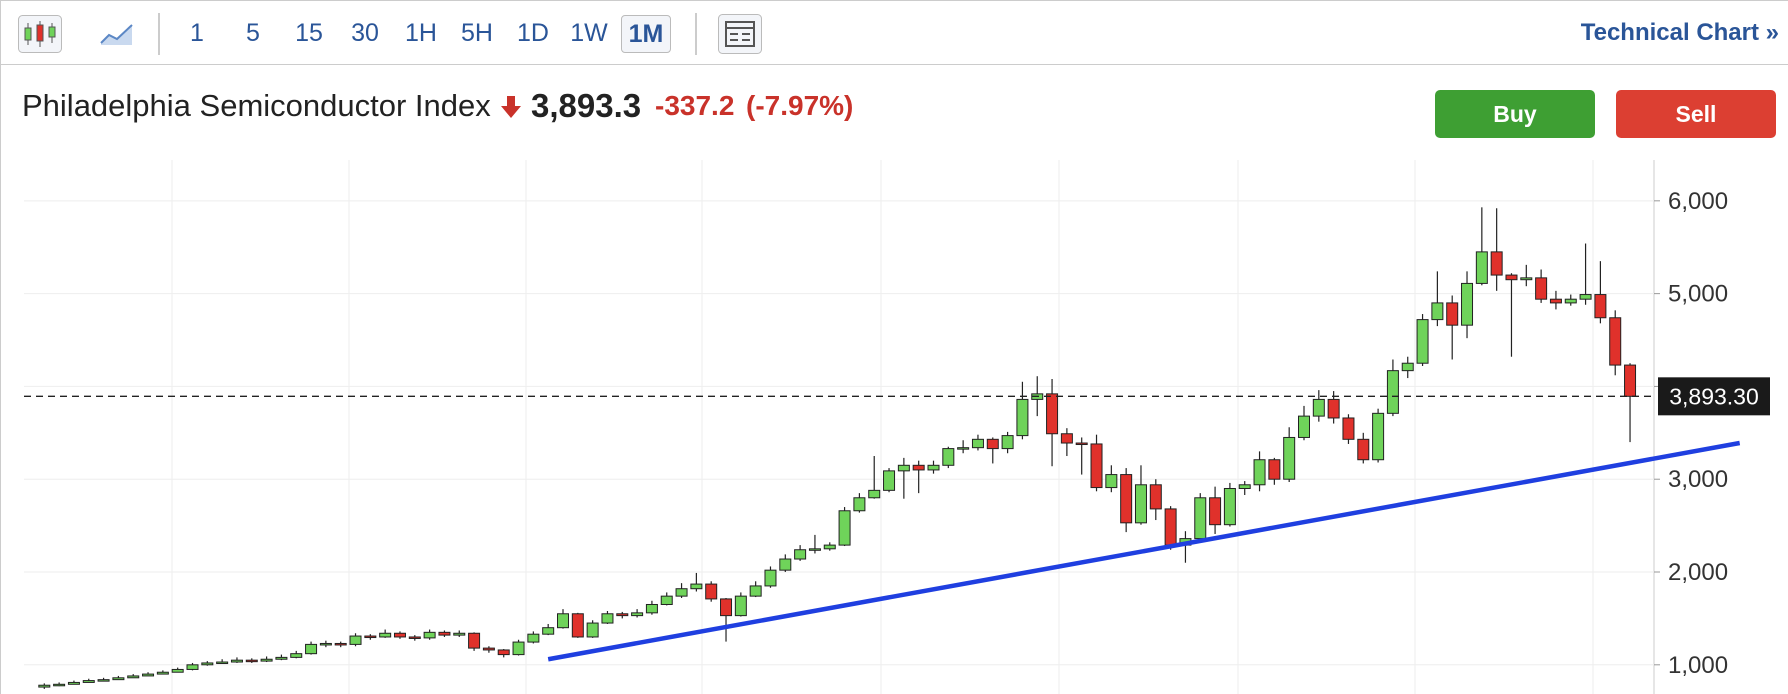  I want to click on interval-button: 1M, so click(646, 34).